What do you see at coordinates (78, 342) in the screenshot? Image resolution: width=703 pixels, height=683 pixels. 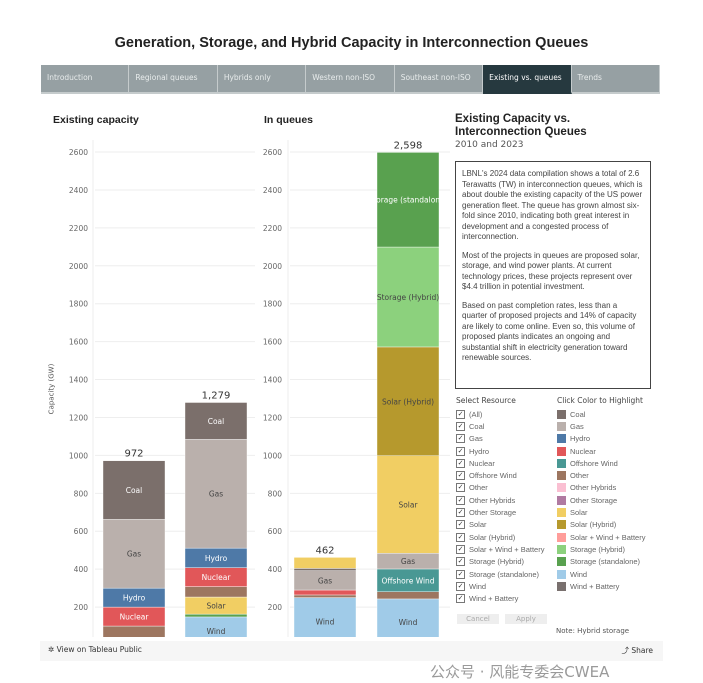 I see `y-tick-label: 1600` at bounding box center [78, 342].